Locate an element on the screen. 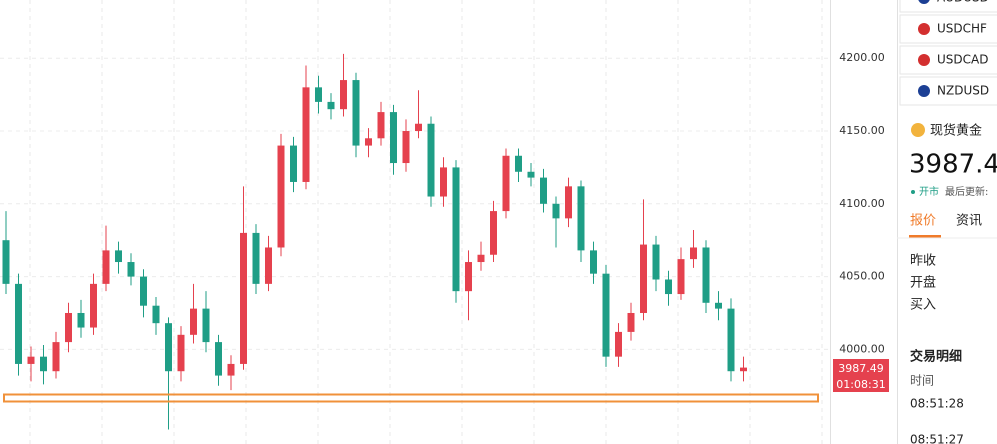 The height and width of the screenshot is (444, 997). y-tick-label: 4100.00 is located at coordinates (862, 203).